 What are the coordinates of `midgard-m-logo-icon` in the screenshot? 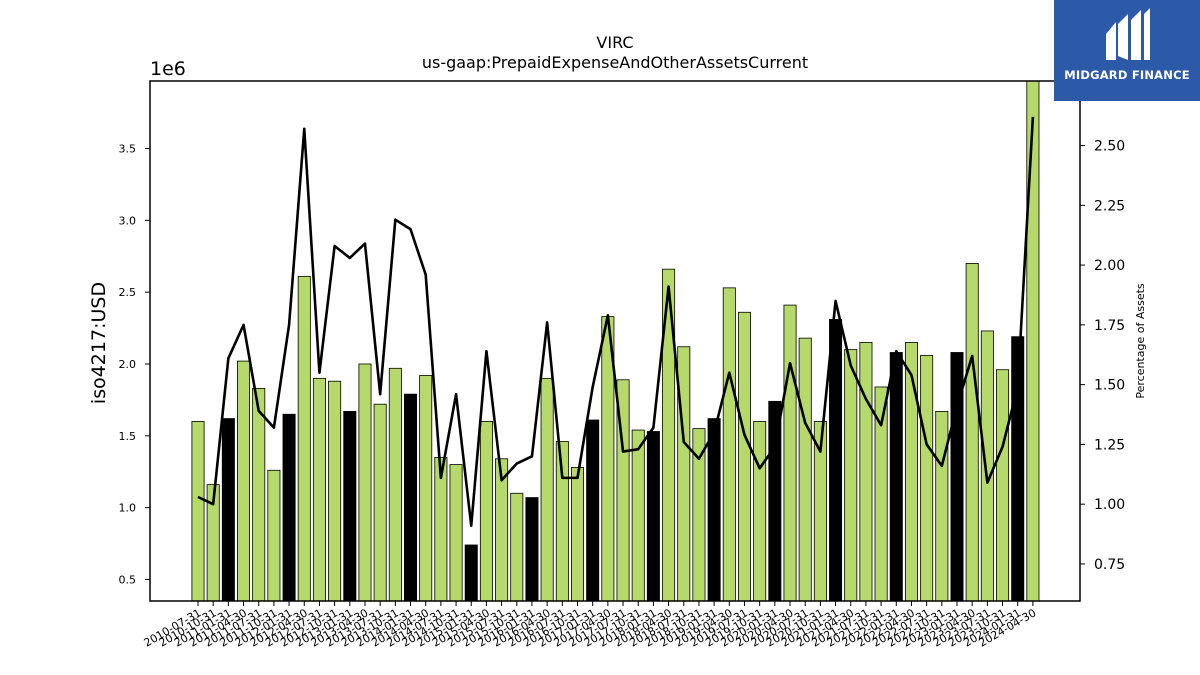 It's located at (1128, 34).